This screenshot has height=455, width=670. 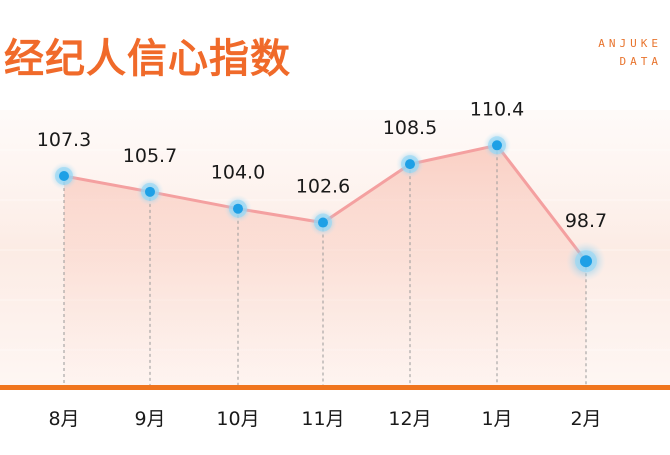 What do you see at coordinates (149, 419) in the screenshot?
I see `x-tick-label: 9月` at bounding box center [149, 419].